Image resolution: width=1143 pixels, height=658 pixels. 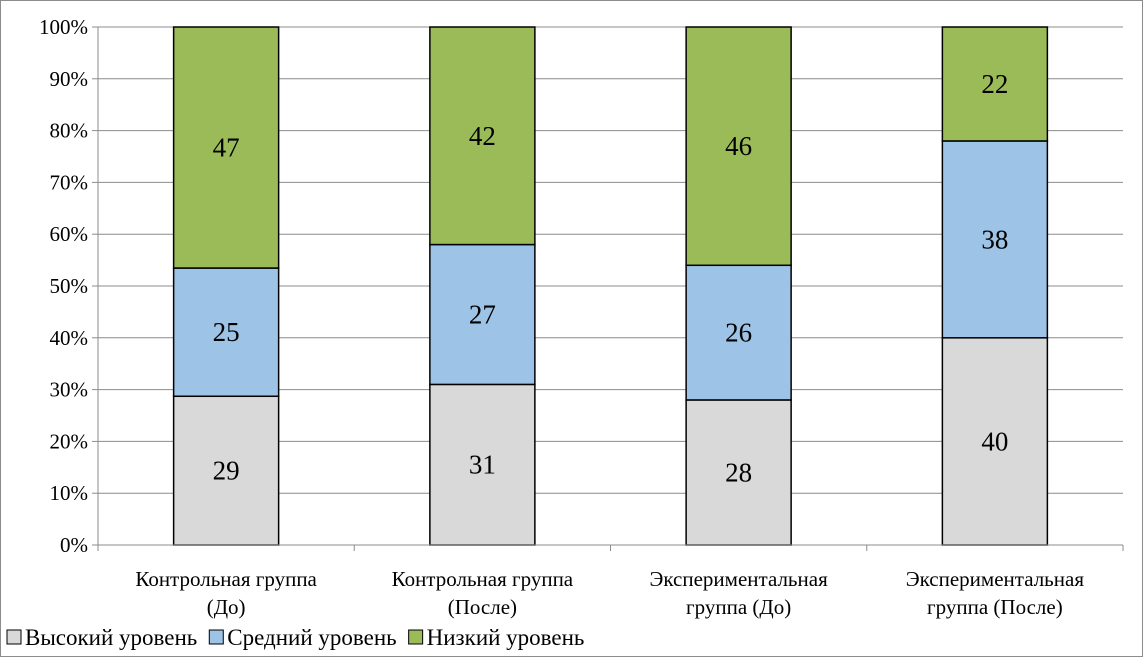 I want to click on category-label: (После), so click(x=482, y=607).